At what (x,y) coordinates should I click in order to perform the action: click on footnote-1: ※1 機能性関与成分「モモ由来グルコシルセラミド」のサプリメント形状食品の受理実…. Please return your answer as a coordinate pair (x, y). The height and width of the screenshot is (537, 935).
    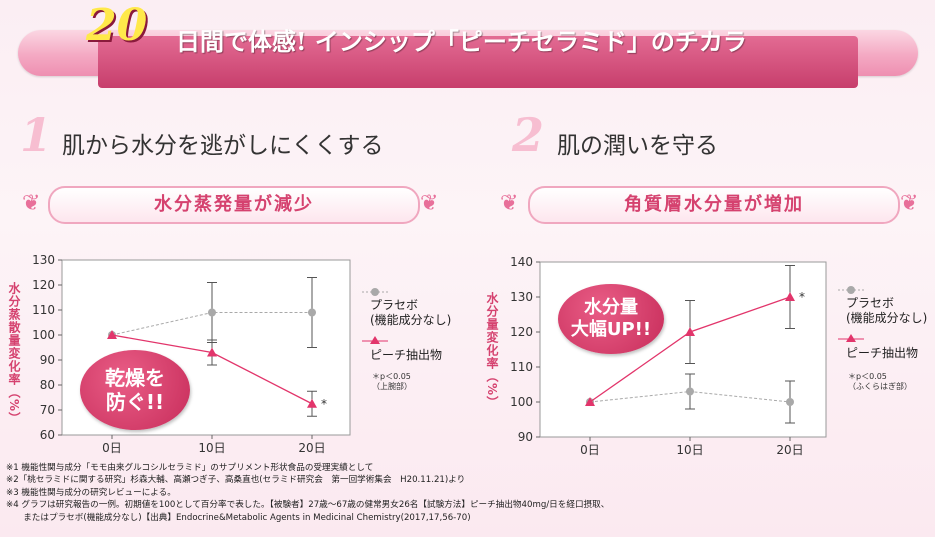
    Looking at the image, I should click on (190, 468).